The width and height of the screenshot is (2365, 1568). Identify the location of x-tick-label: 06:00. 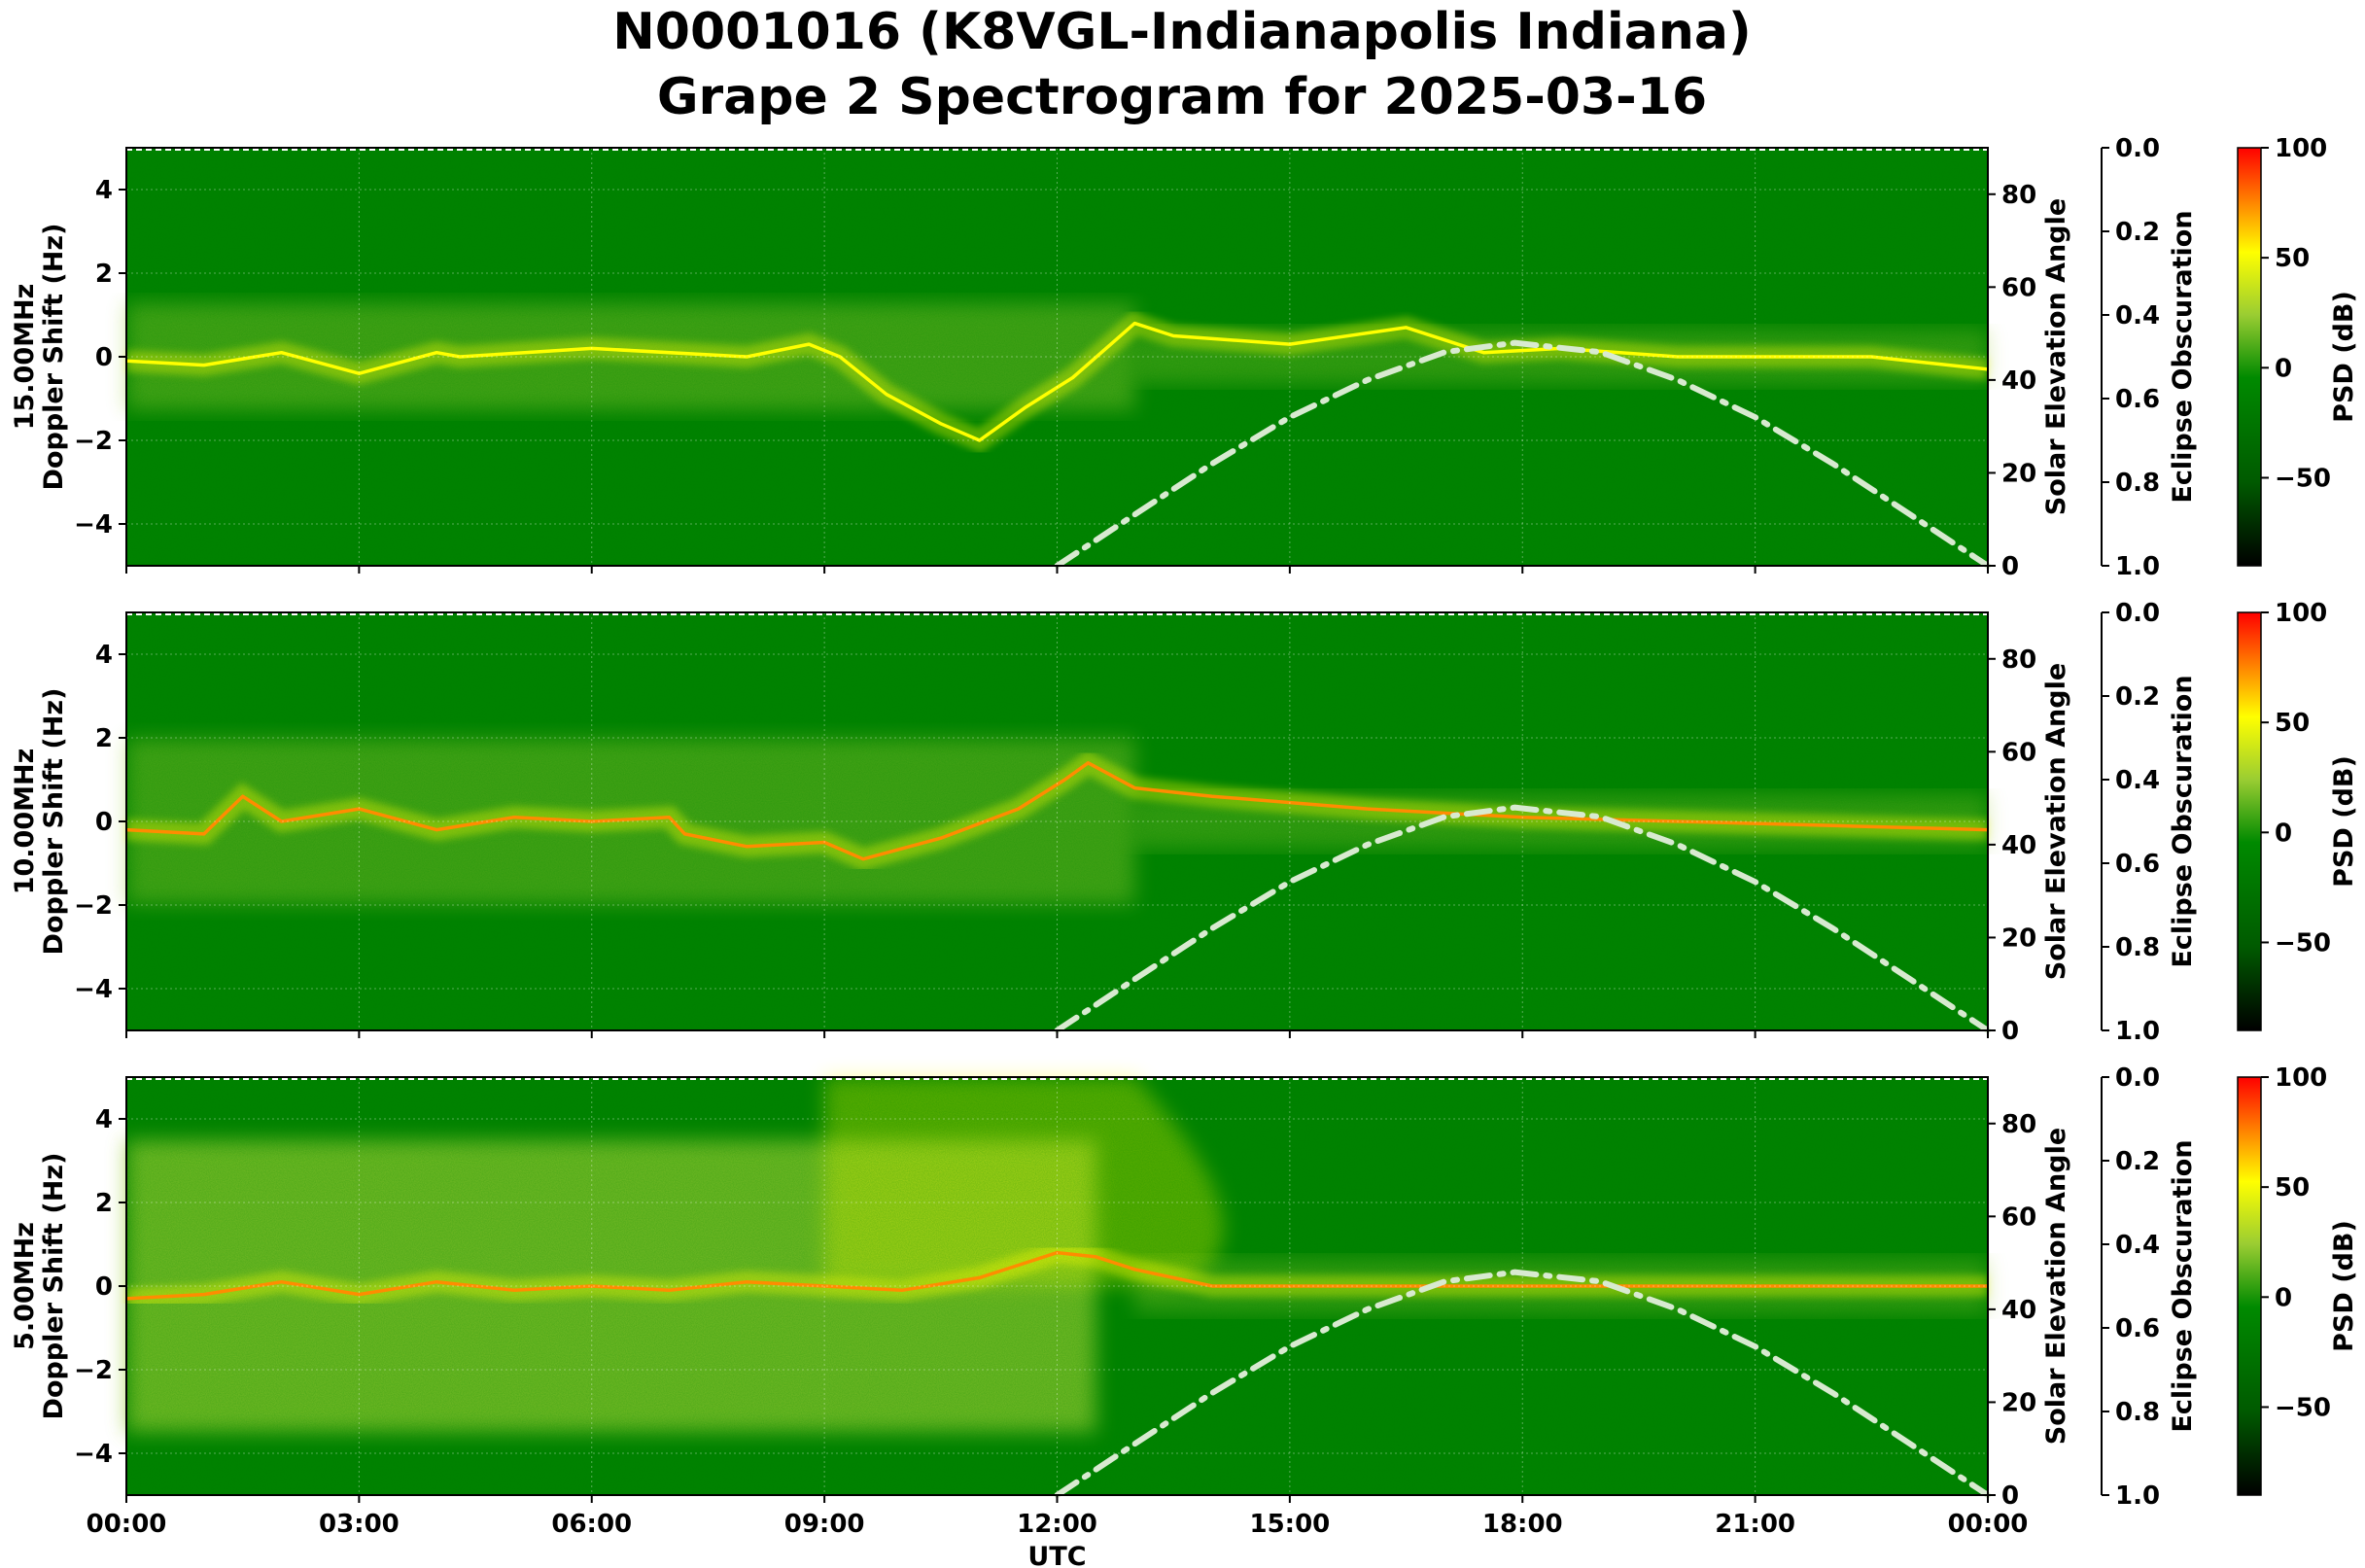
(591, 1524).